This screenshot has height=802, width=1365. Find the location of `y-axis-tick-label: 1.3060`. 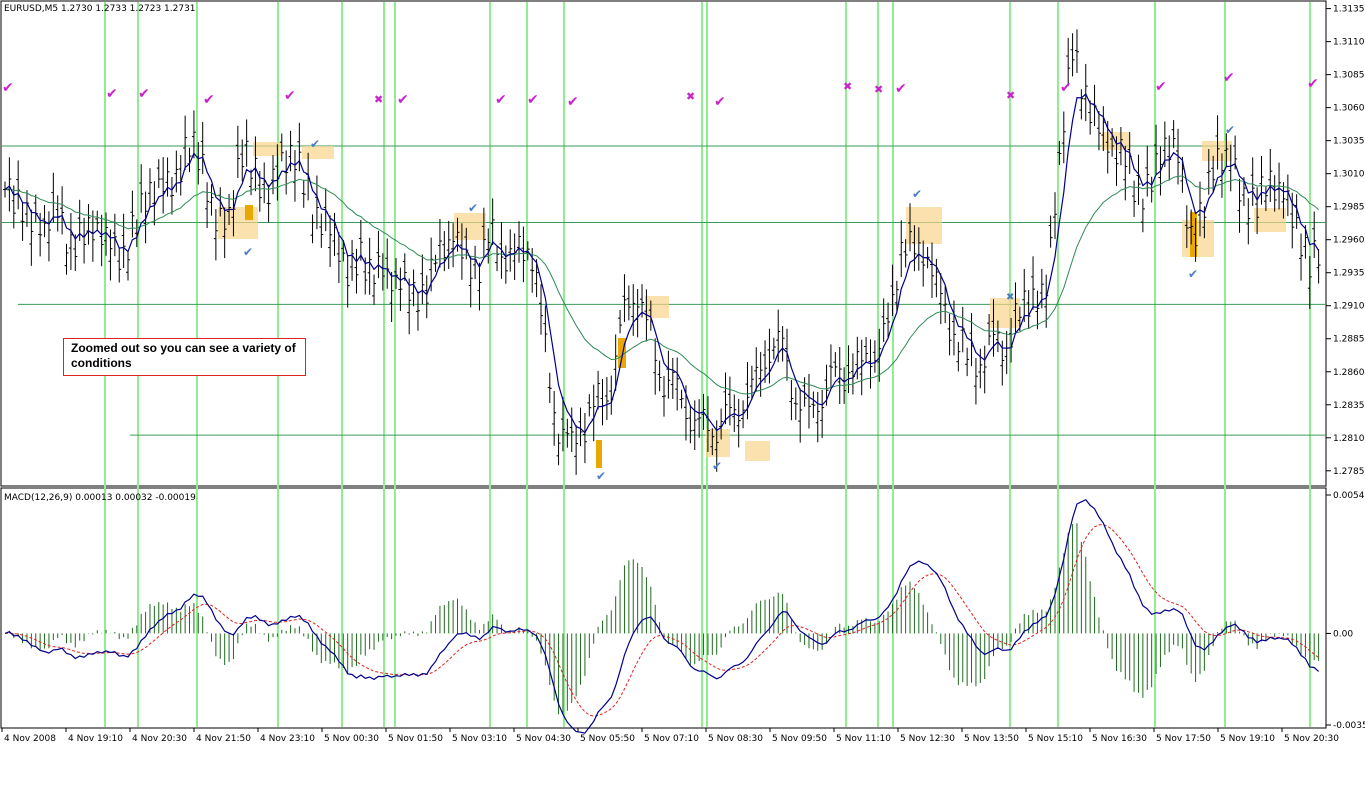

y-axis-tick-label: 1.3060 is located at coordinates (1349, 109).